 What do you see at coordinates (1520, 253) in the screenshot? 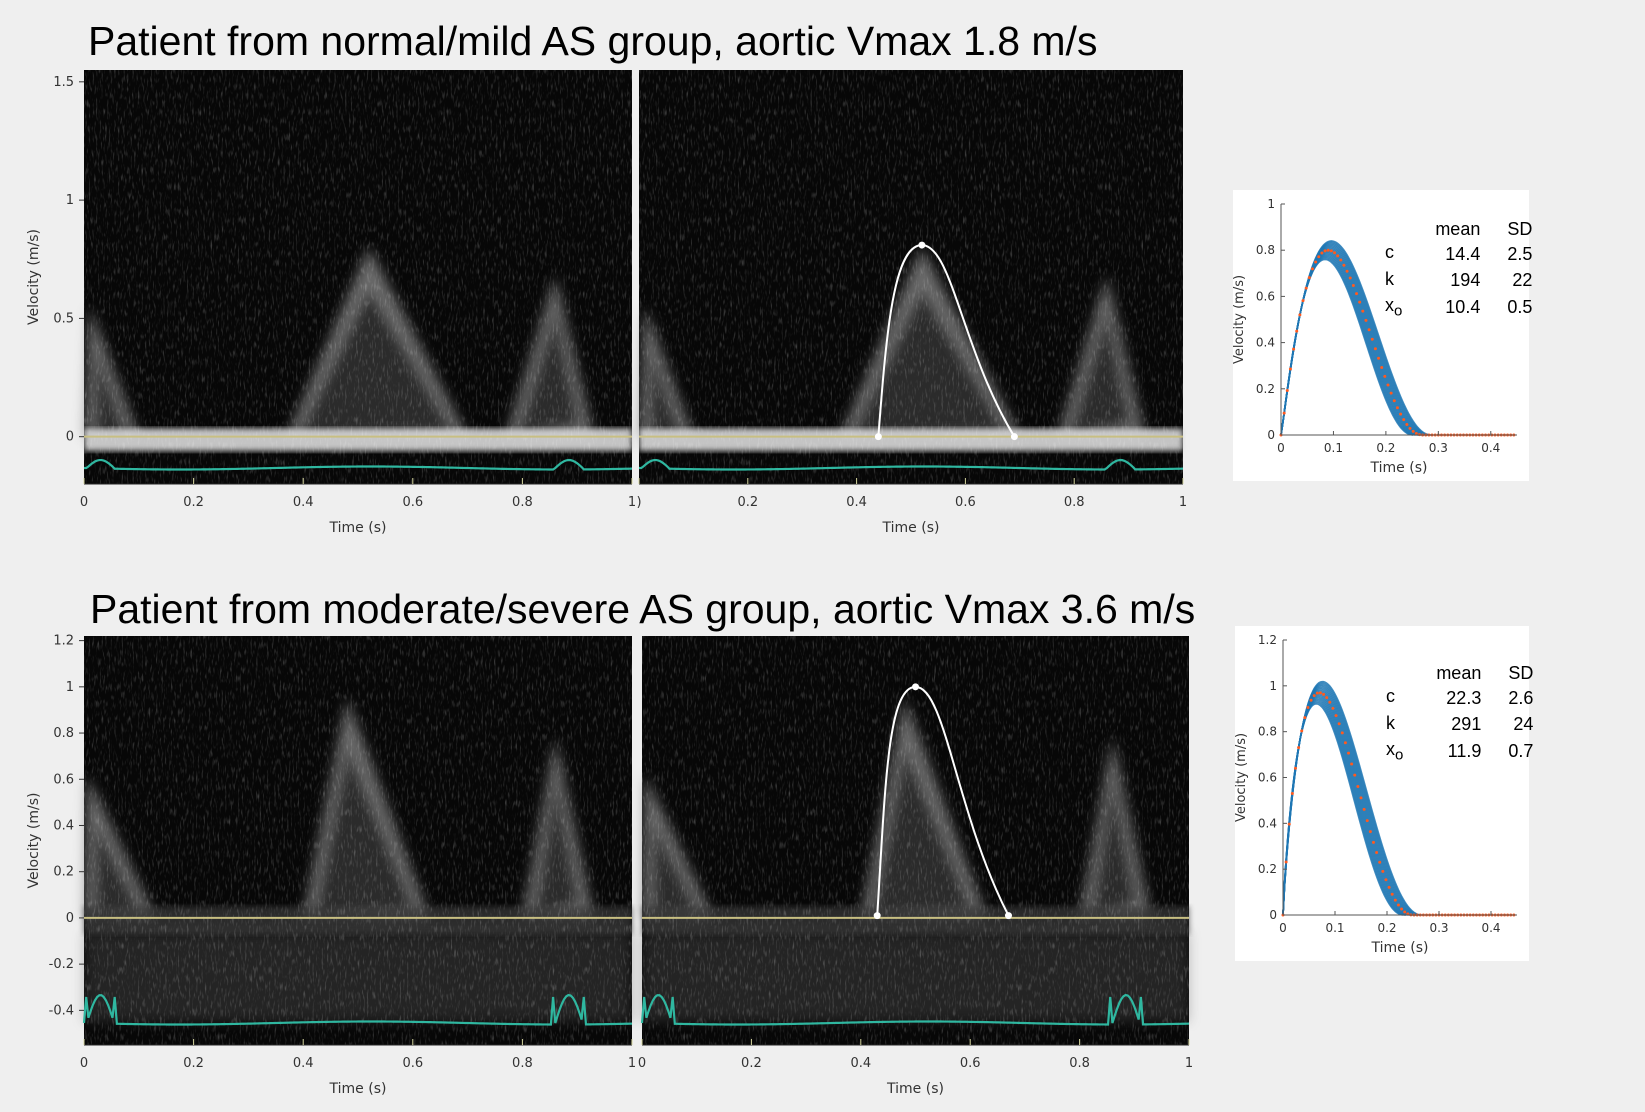
I see `param-sd: 2.5` at bounding box center [1520, 253].